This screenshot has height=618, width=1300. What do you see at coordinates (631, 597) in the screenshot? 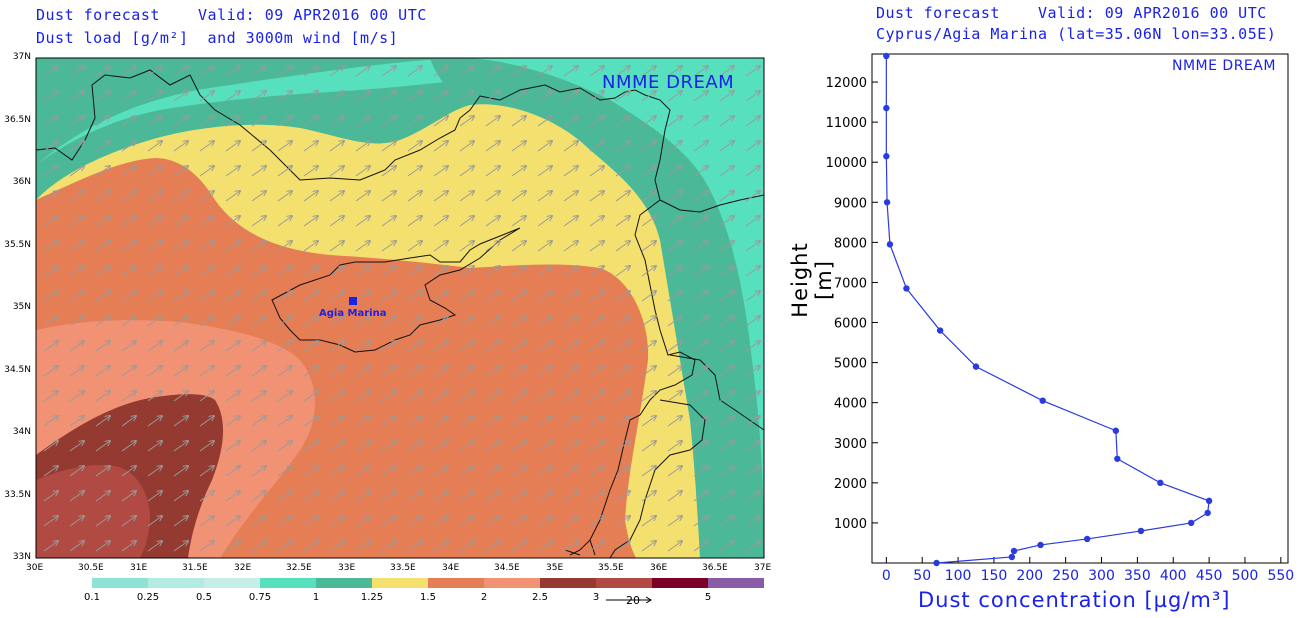
I see `wind-reference: 20` at bounding box center [631, 597].